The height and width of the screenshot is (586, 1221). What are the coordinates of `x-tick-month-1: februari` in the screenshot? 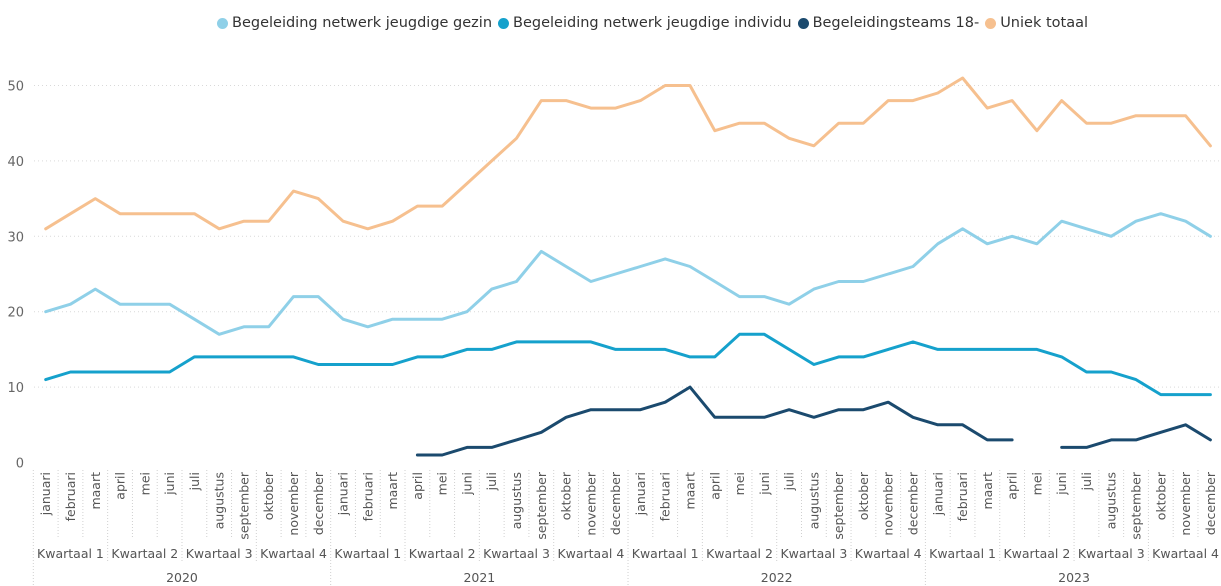 It's located at (70, 496).